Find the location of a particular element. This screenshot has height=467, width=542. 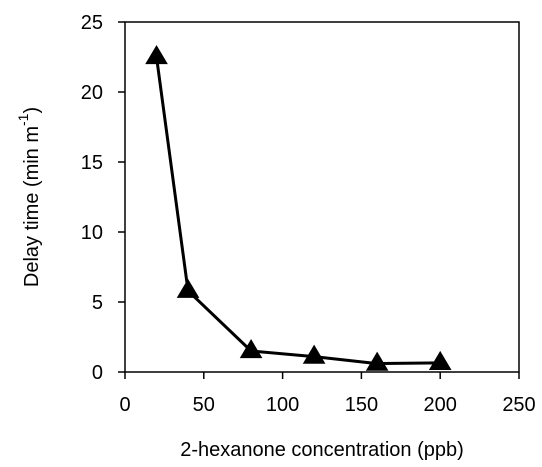

x-tick-label: 150 is located at coordinates (361, 405).